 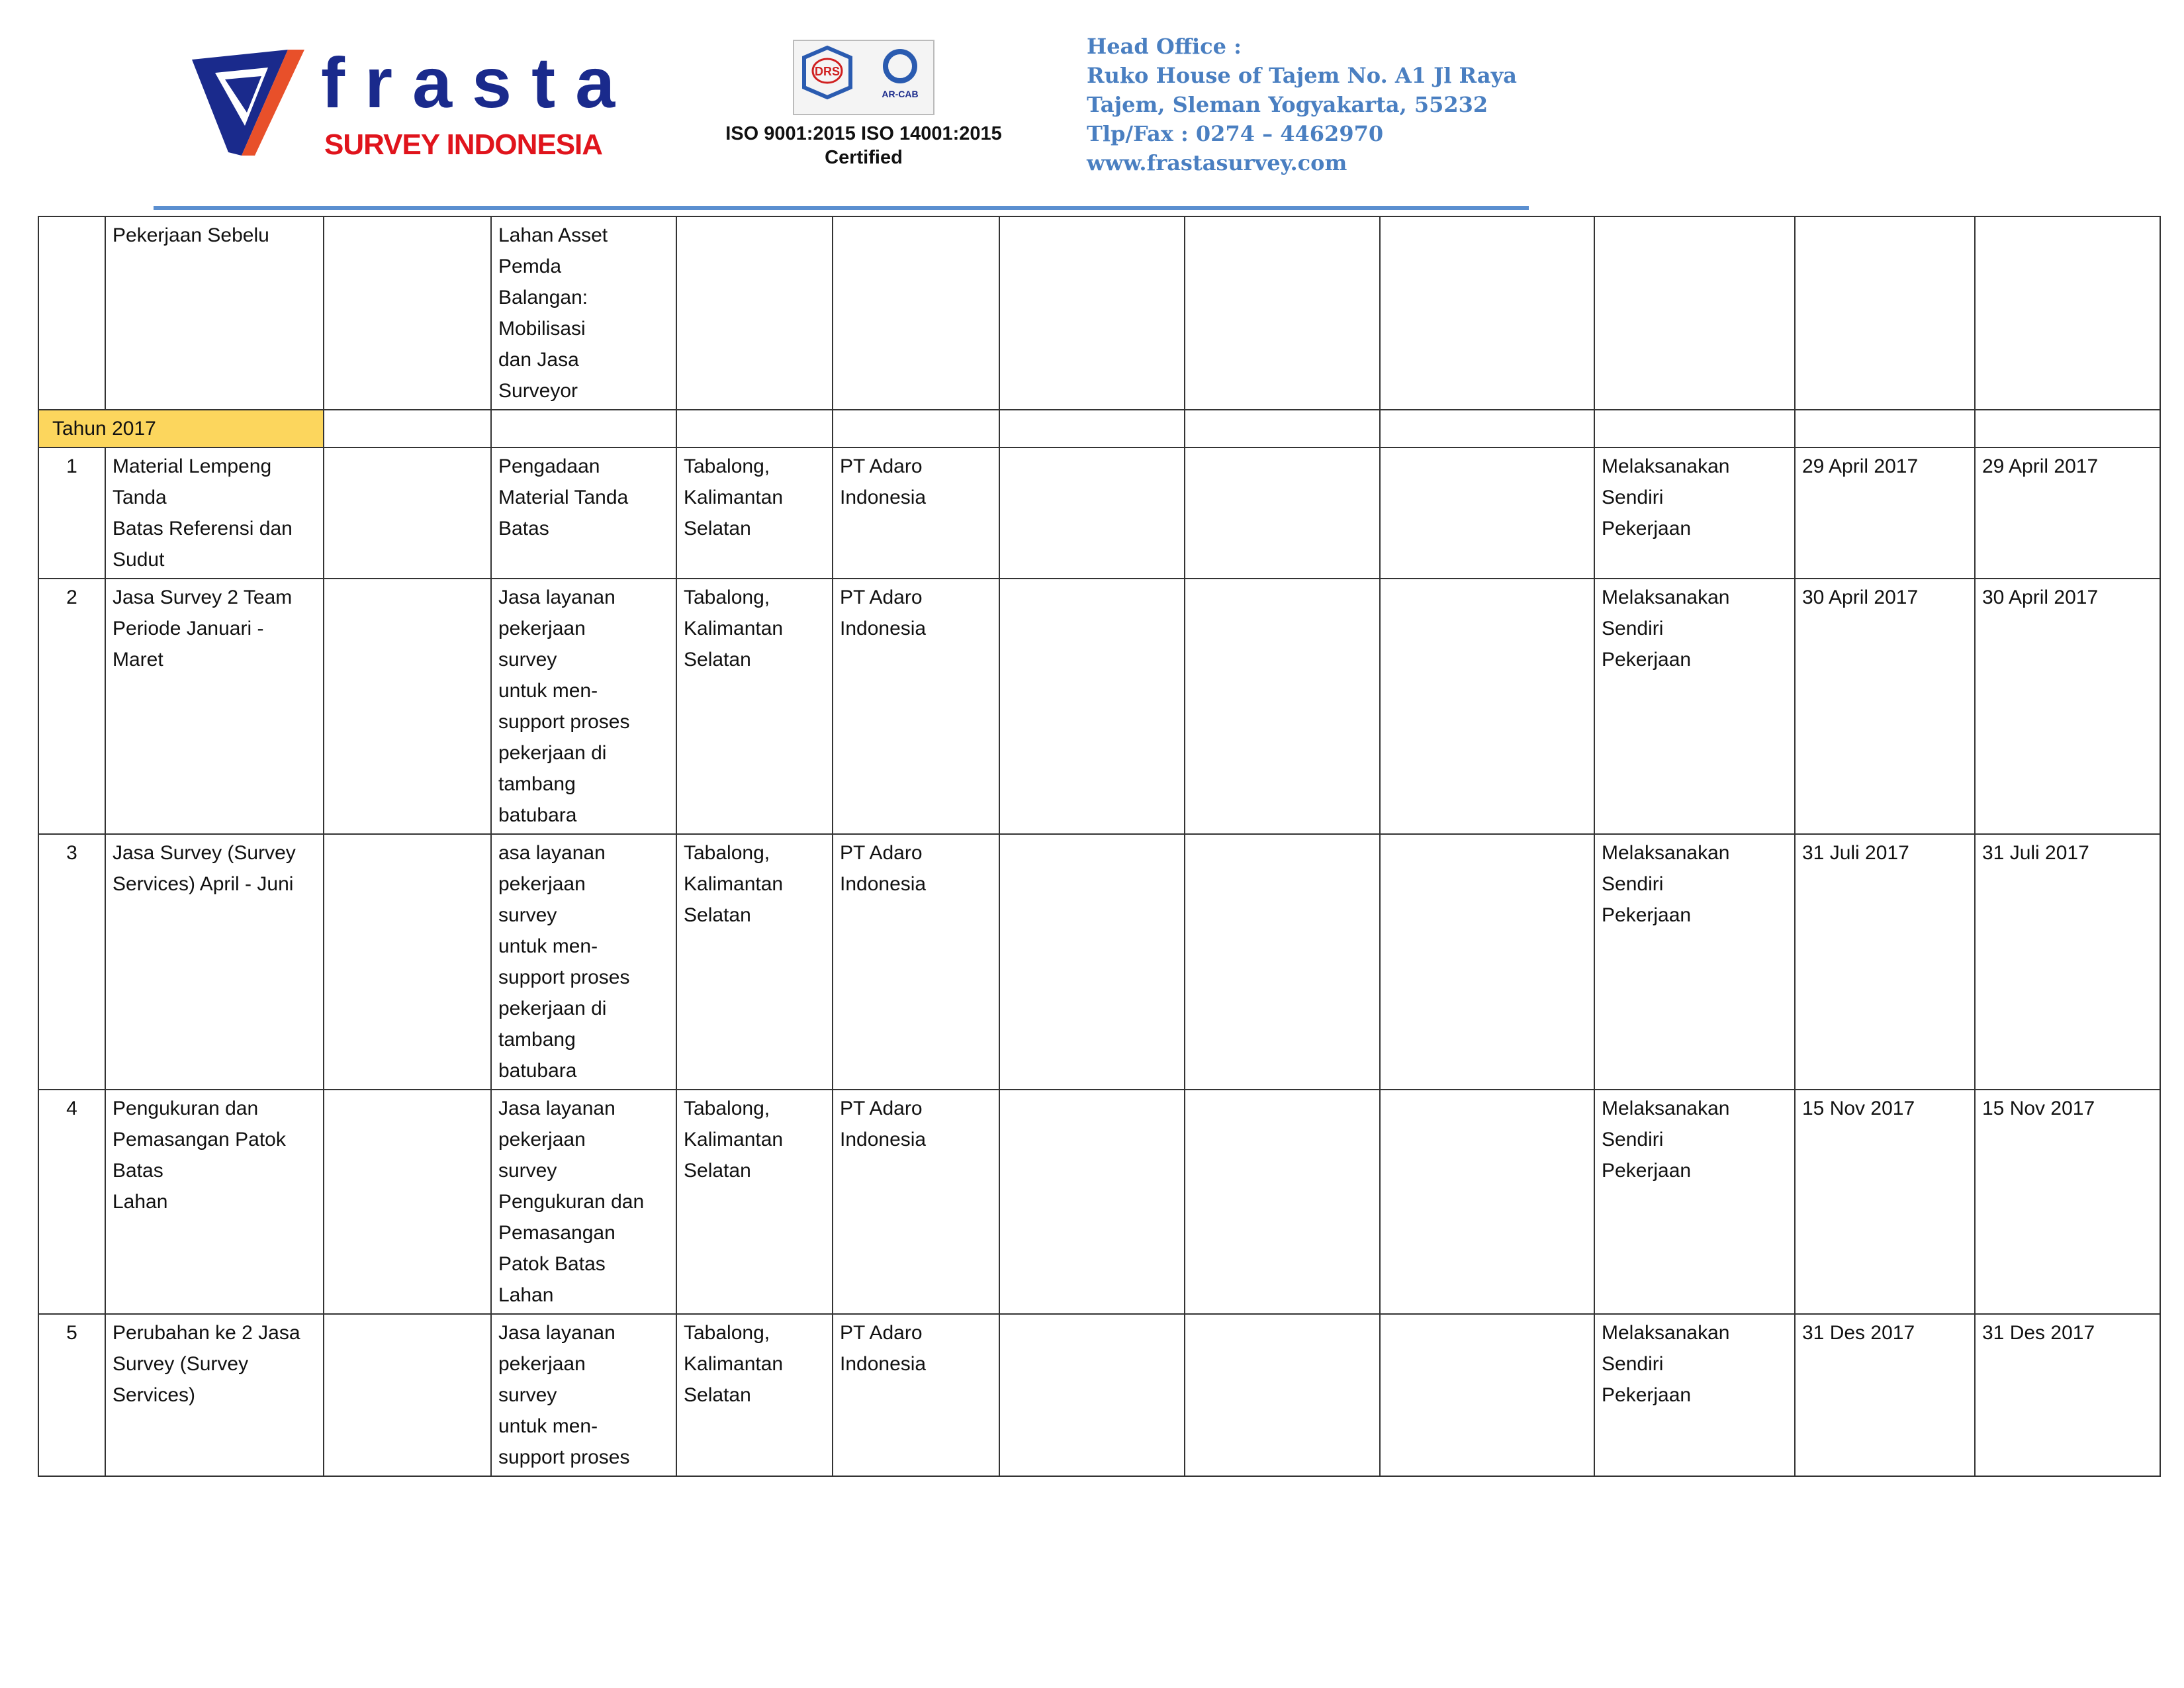 I want to click on location-cell-line: Kalimantan, so click(x=734, y=497).